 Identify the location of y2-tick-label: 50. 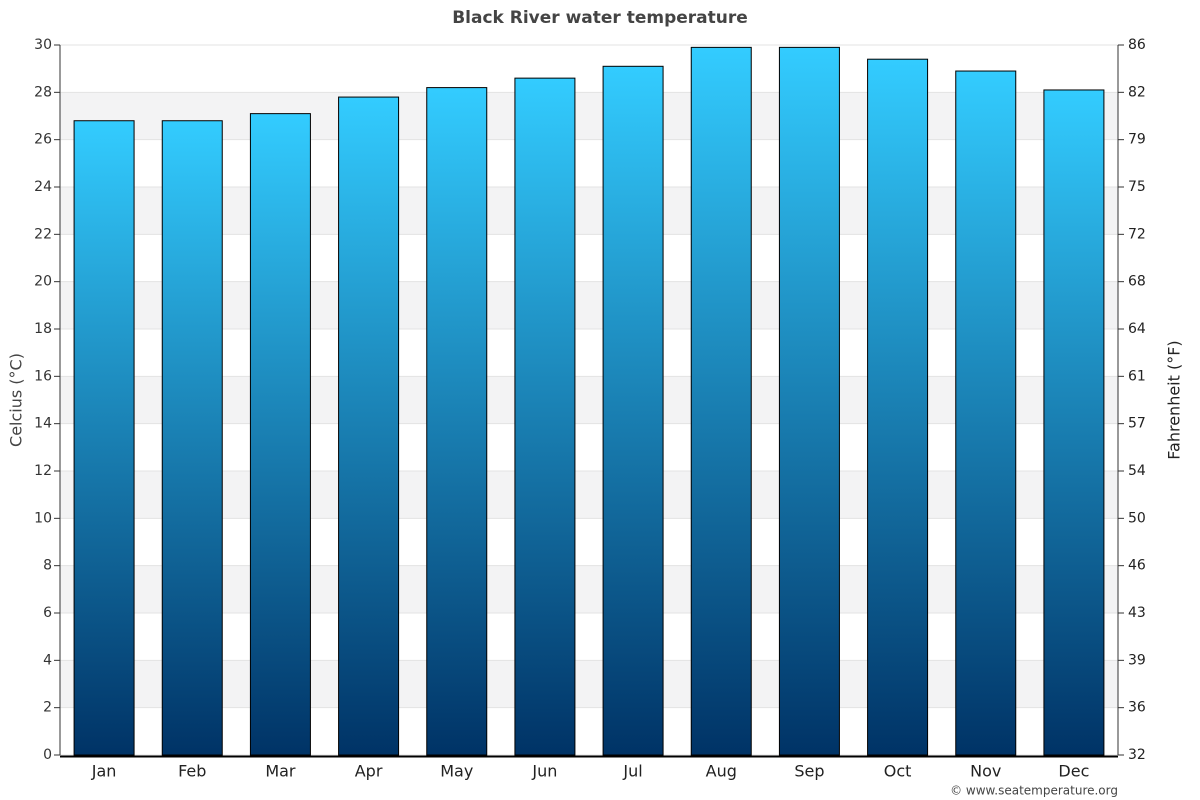
(1137, 518).